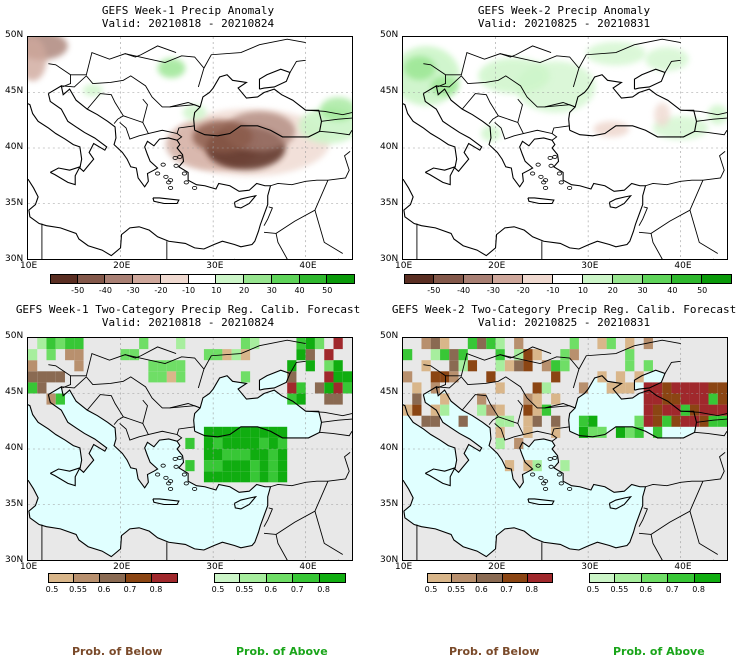 The height and width of the screenshot is (662, 752). I want to click on lon-tick-label: 30E, so click(590, 266).